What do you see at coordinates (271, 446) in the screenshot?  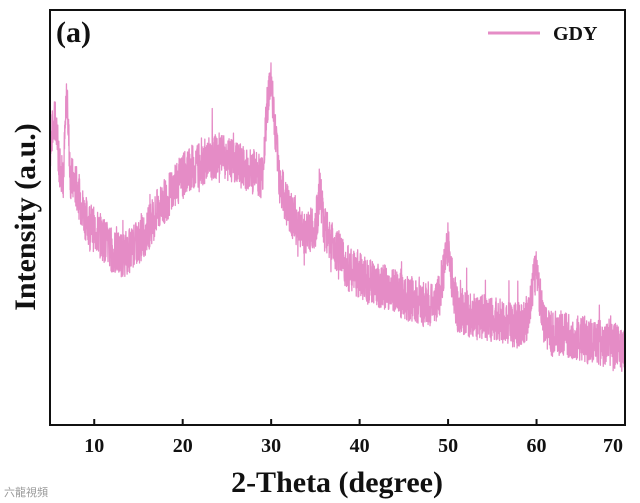 I see `x-tick-label: 30` at bounding box center [271, 446].